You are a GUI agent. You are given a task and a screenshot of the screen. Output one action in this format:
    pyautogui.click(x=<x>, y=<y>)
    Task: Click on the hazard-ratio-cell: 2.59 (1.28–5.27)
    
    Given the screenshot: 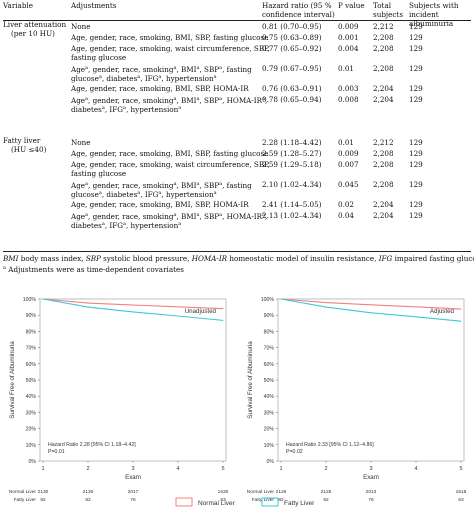 What is the action you would take?
    pyautogui.click(x=292, y=153)
    